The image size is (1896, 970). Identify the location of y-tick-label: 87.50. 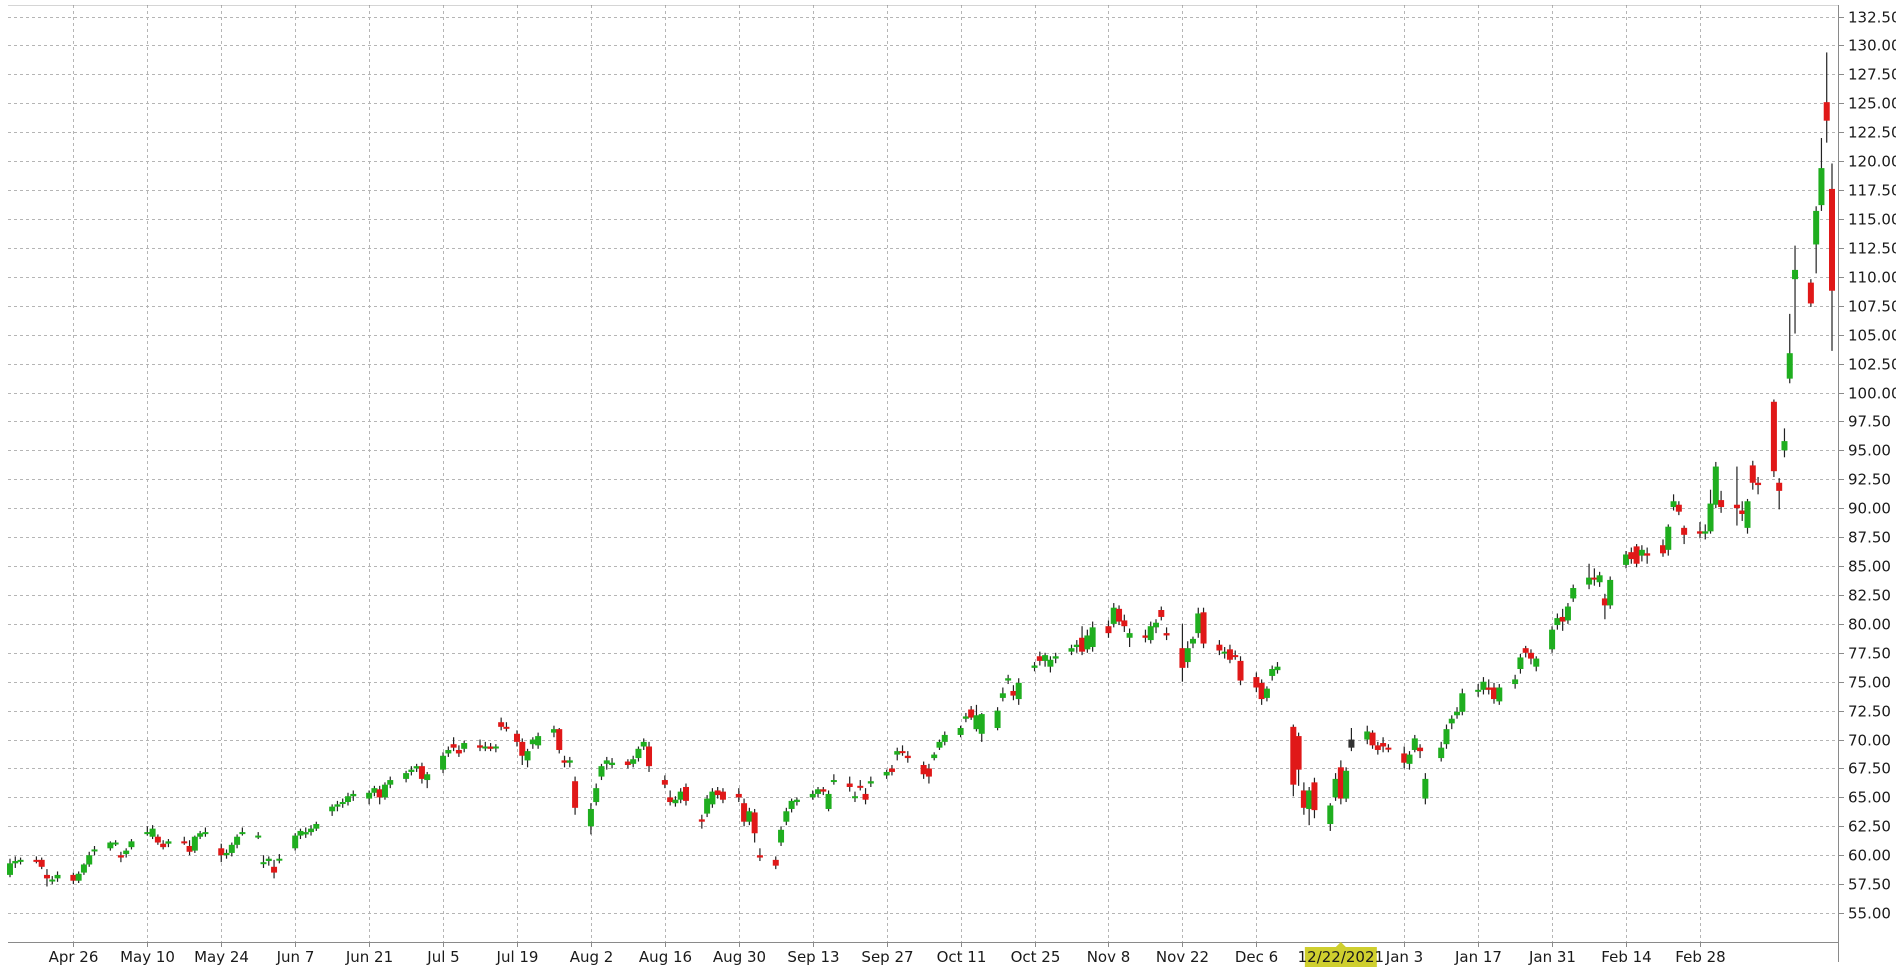
(1869, 538).